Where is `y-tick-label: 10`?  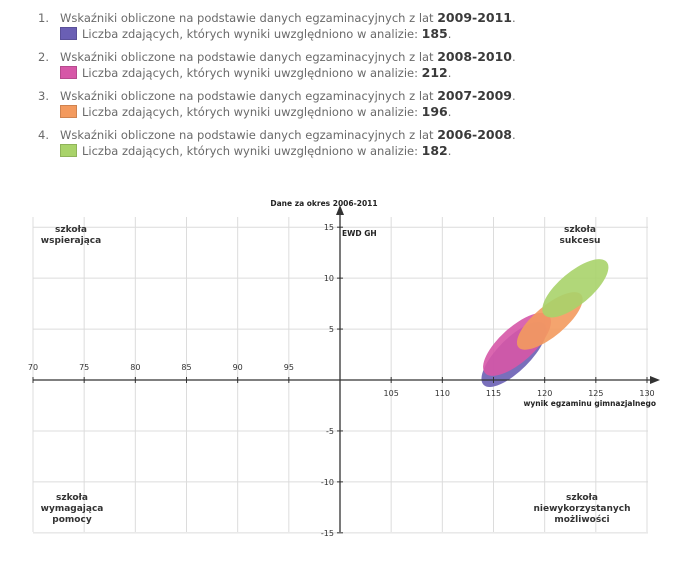 y-tick-label: 10 is located at coordinates (329, 278).